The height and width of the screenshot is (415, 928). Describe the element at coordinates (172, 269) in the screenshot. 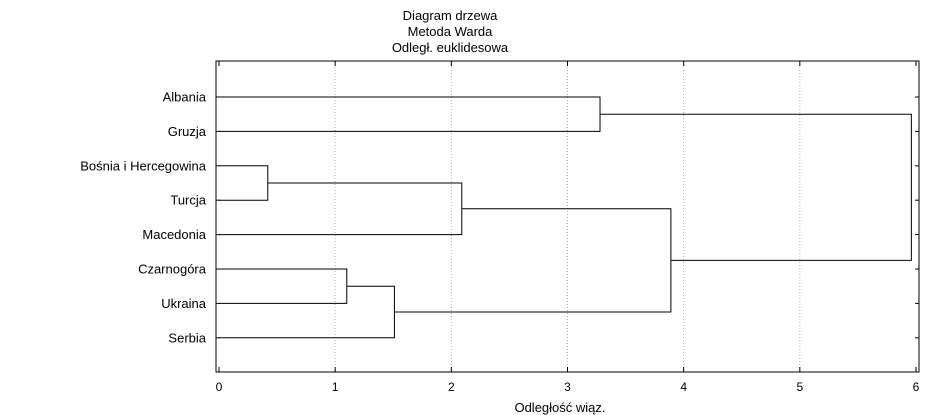

I see `leaf-label: Czarnogóra` at that location.